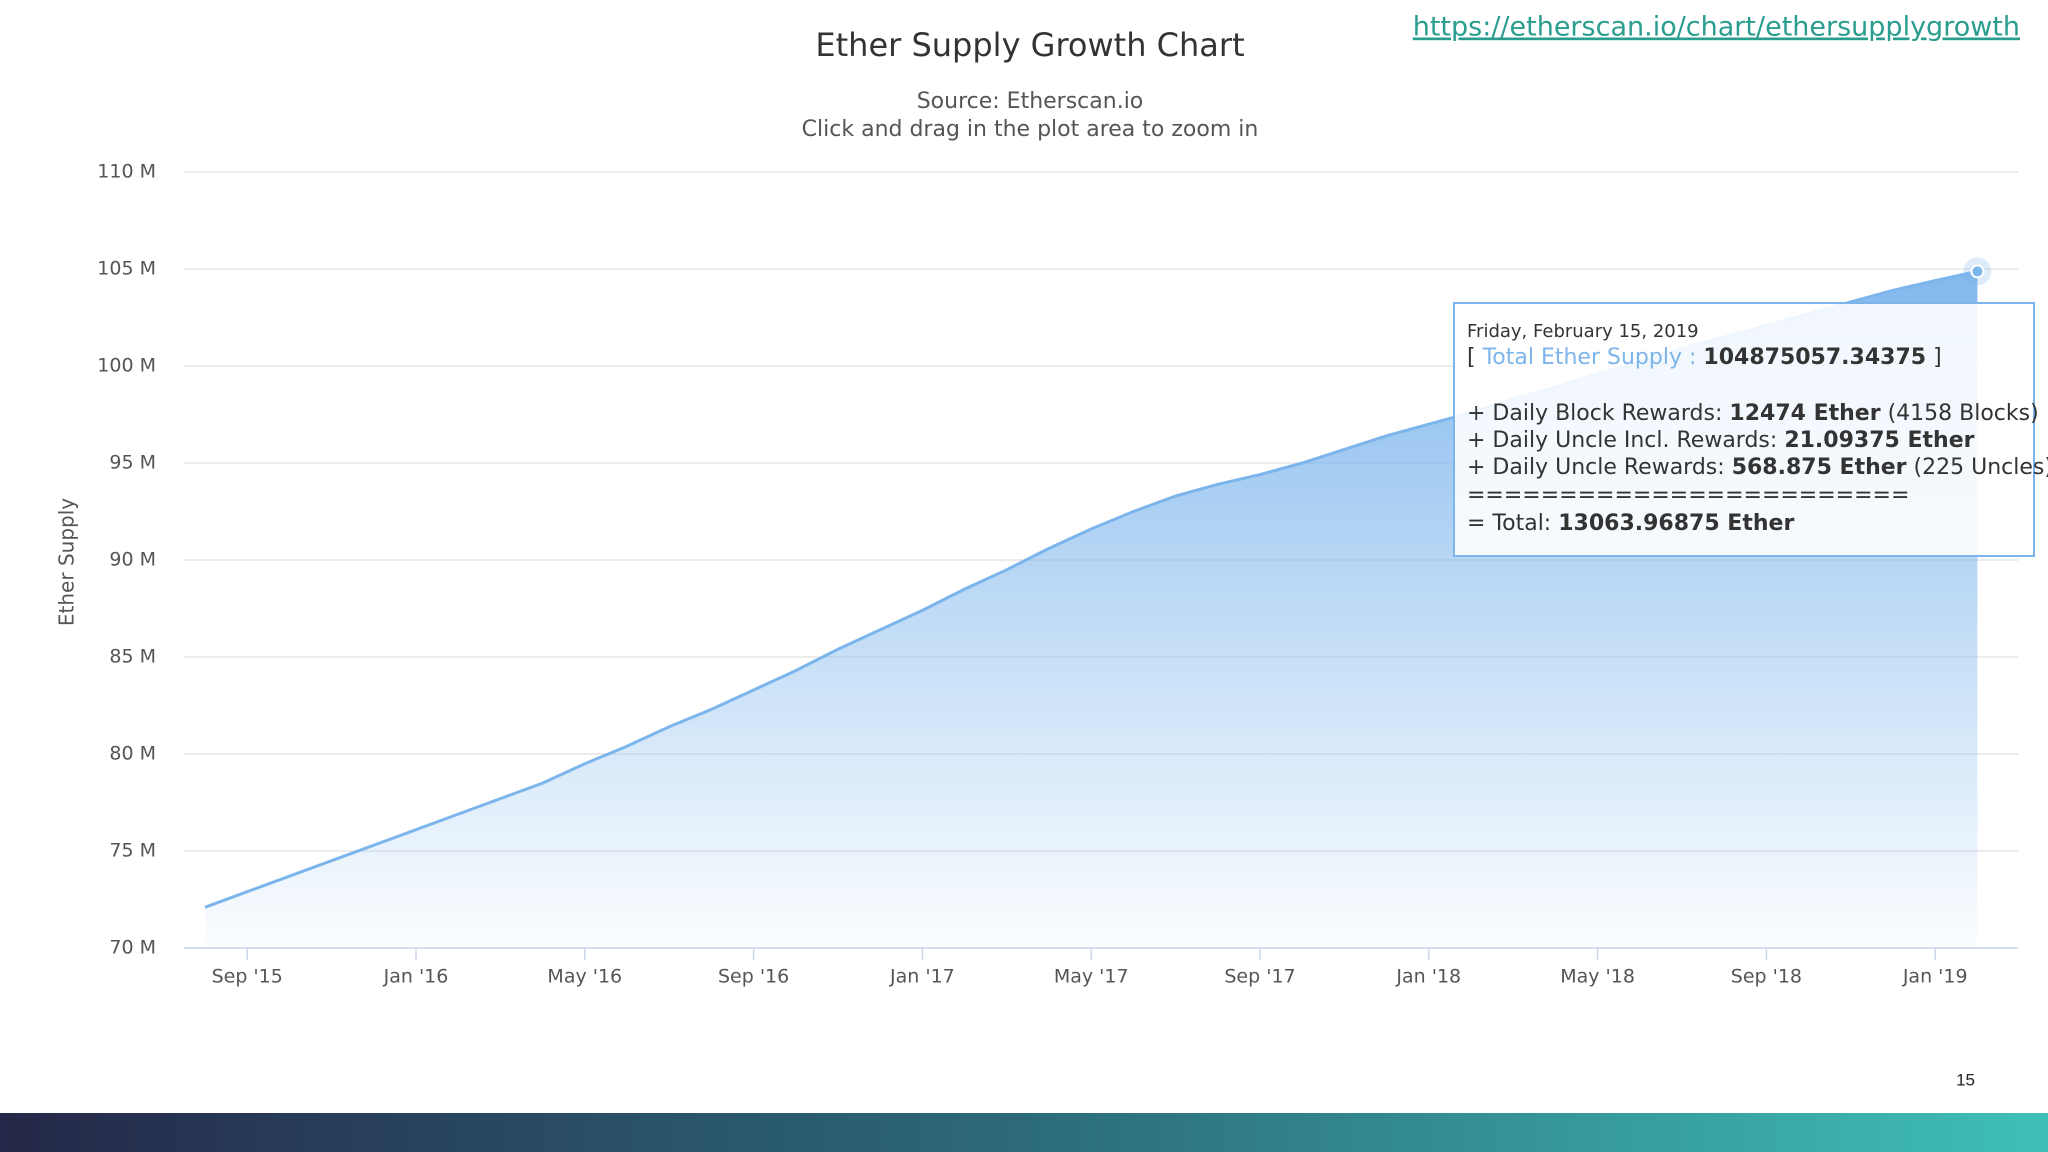 The width and height of the screenshot is (2048, 1152). Describe the element at coordinates (1965, 1079) in the screenshot. I see `page-number: 15` at that location.